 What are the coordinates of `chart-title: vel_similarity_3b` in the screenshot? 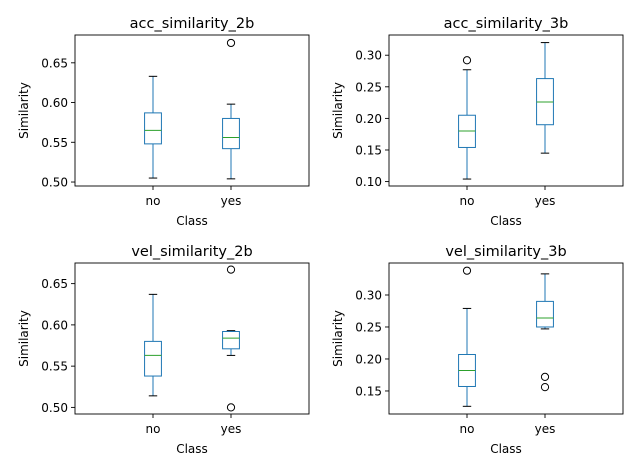 It's located at (505, 252).